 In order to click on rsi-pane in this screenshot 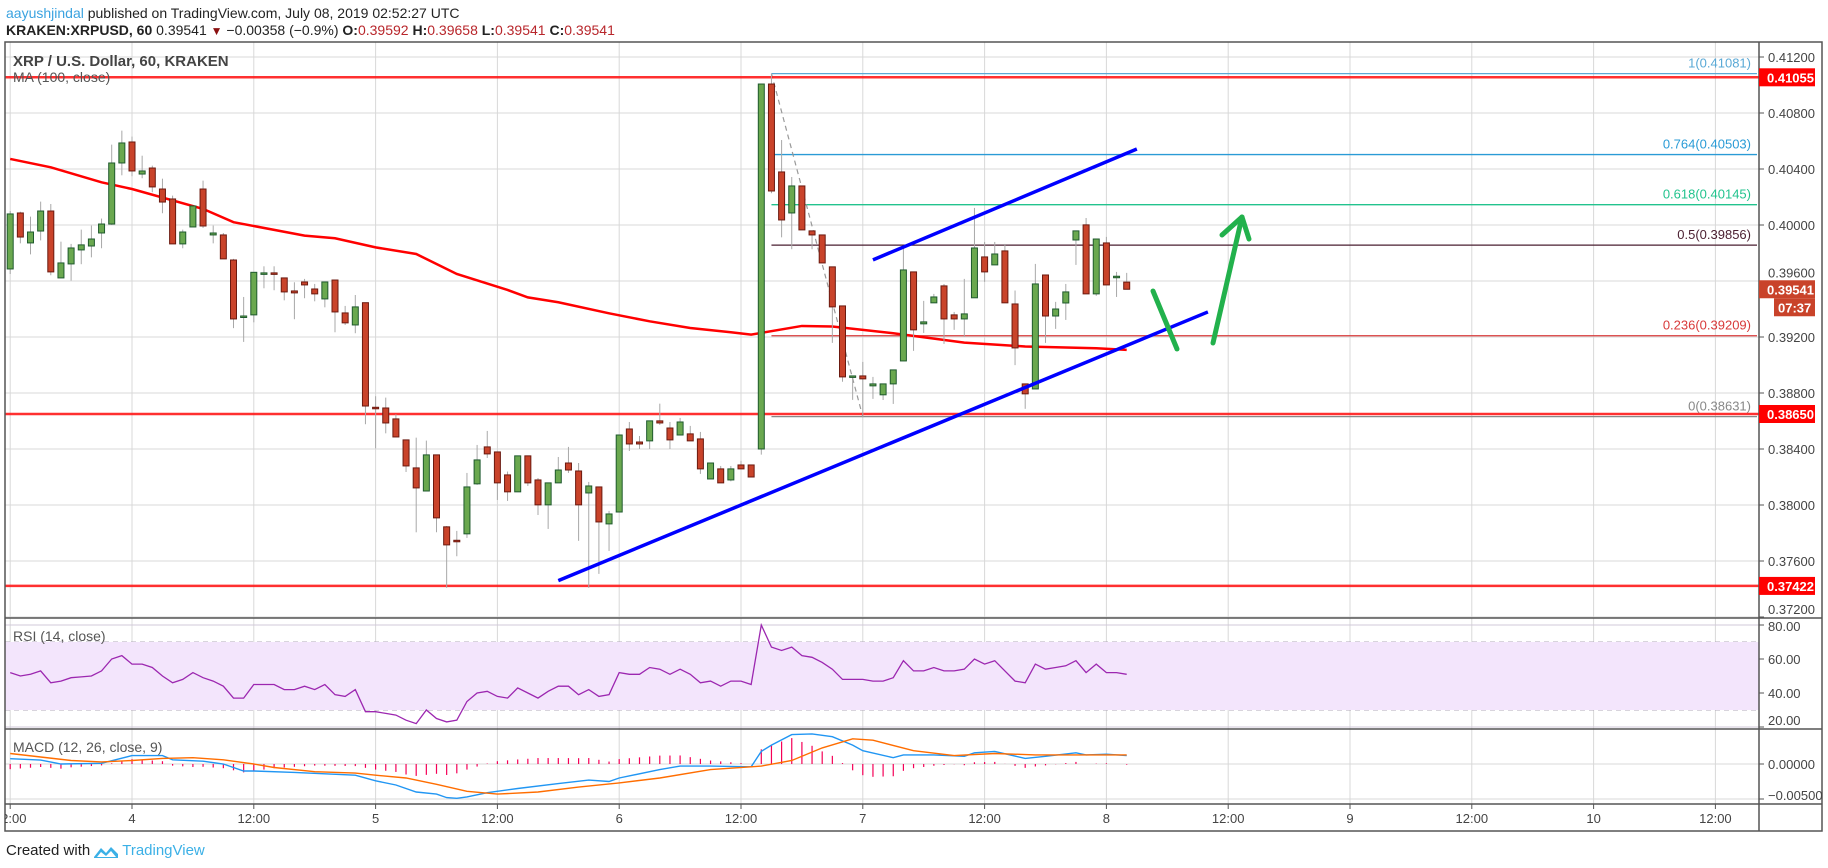, I will do `click(568, 673)`.